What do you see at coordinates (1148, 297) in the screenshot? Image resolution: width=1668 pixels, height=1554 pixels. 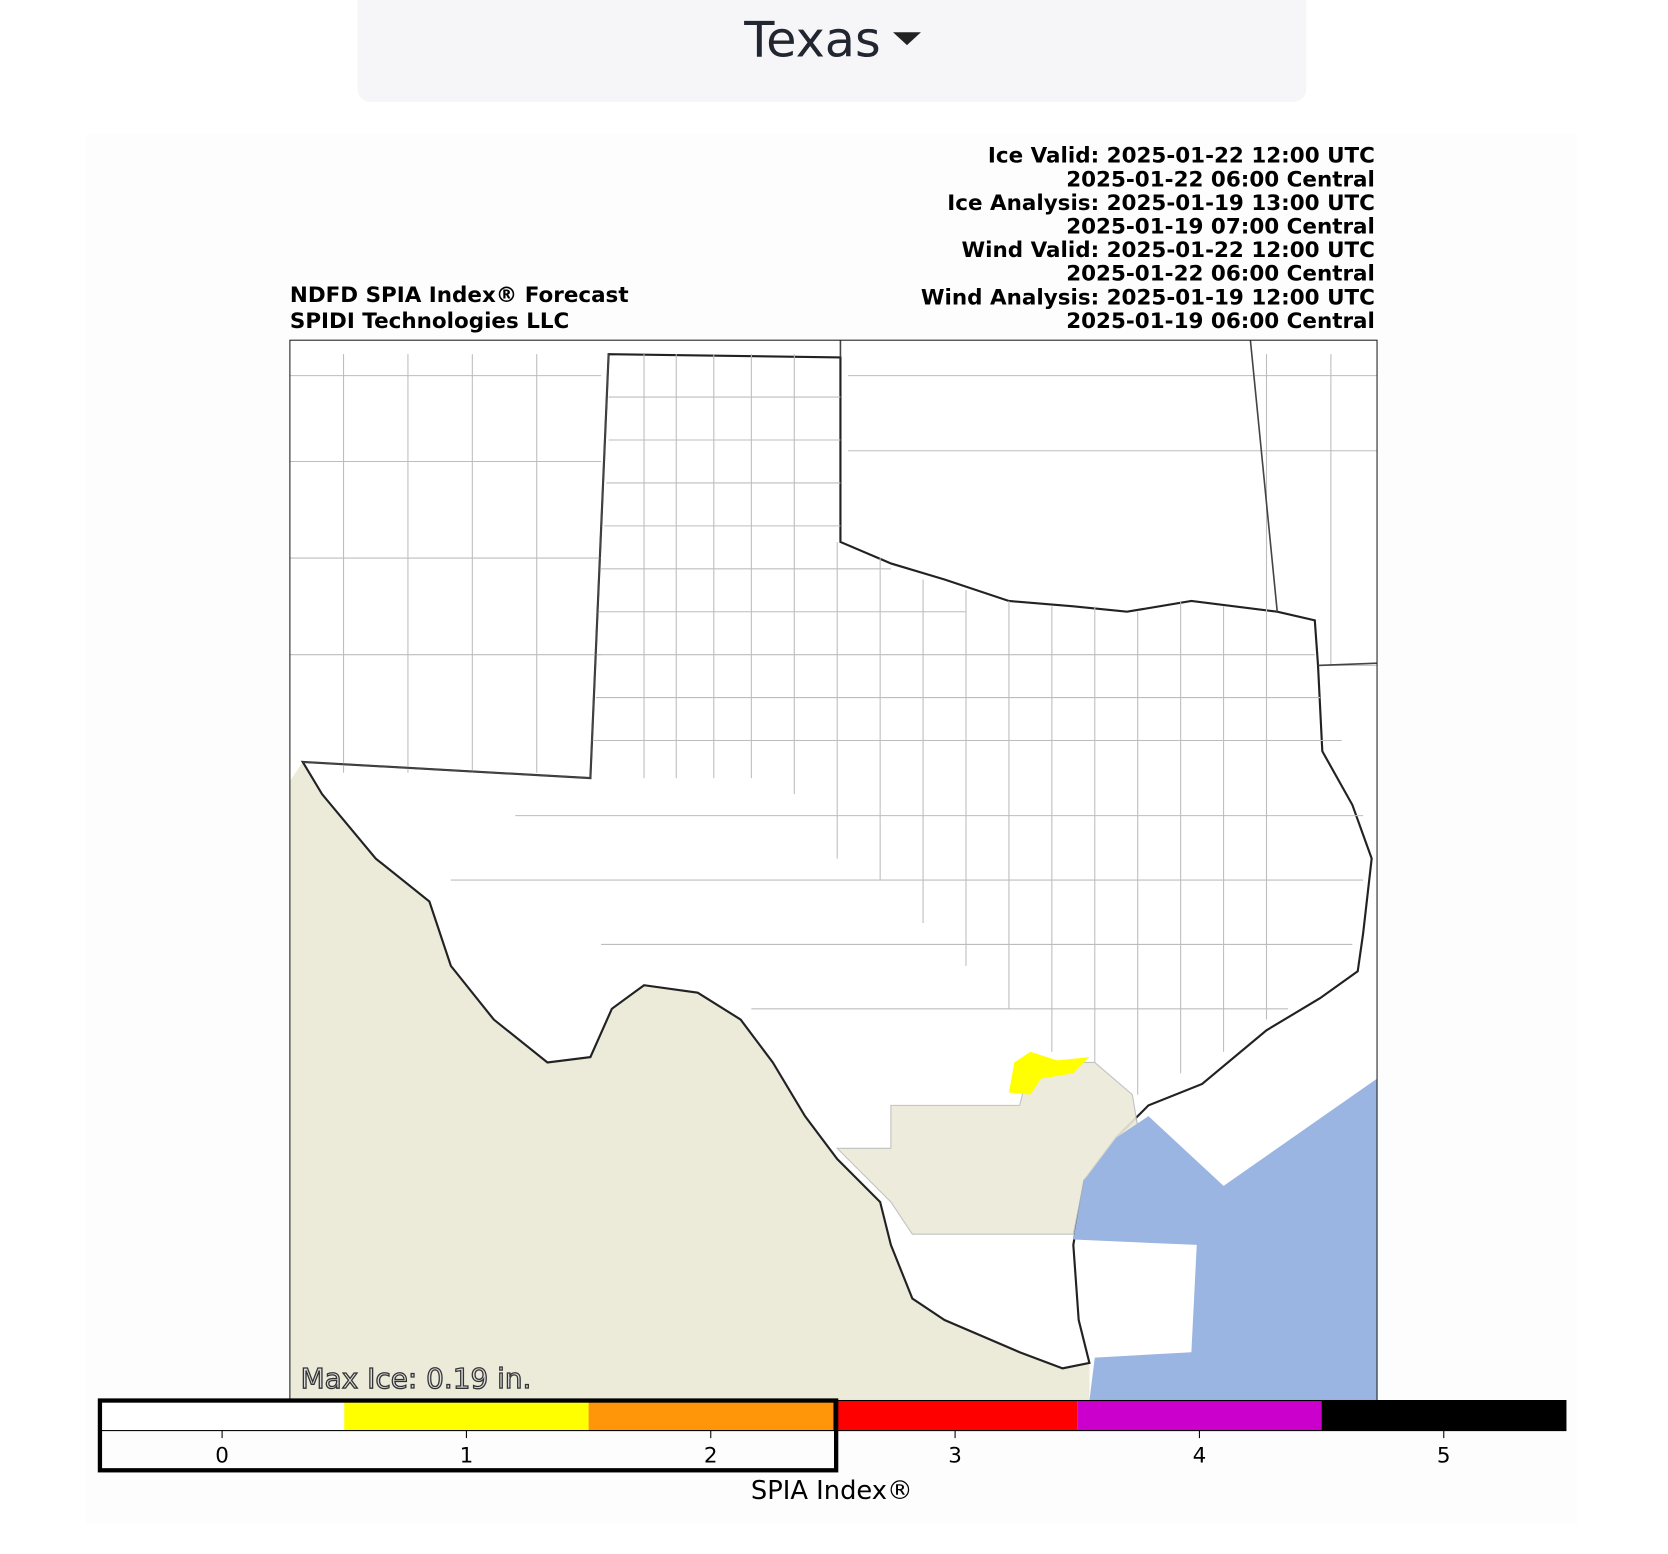 I see `time-line: Wind Analysis: 2025-01-19 12:00 UTC` at bounding box center [1148, 297].